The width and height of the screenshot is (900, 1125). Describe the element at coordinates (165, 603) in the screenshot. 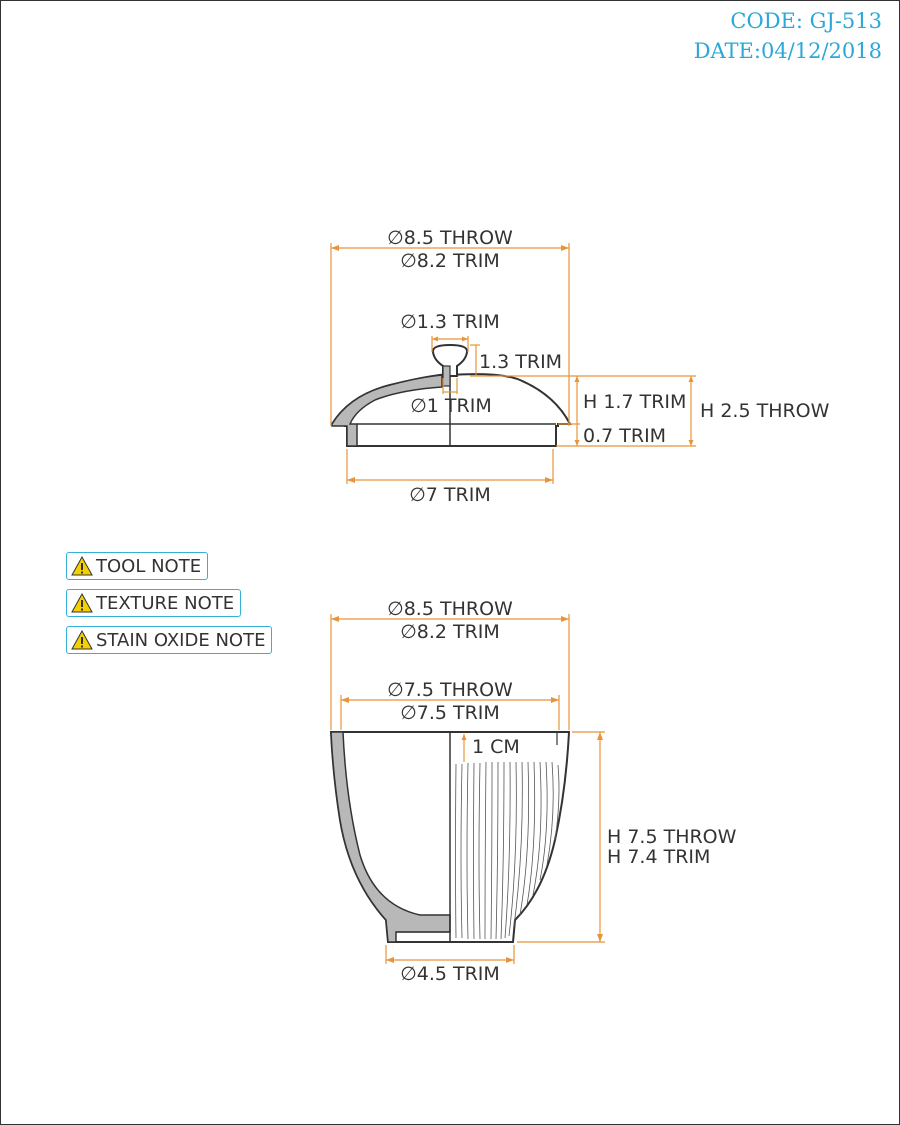

I see `texture-note-label: TEXTURE NOTE` at that location.